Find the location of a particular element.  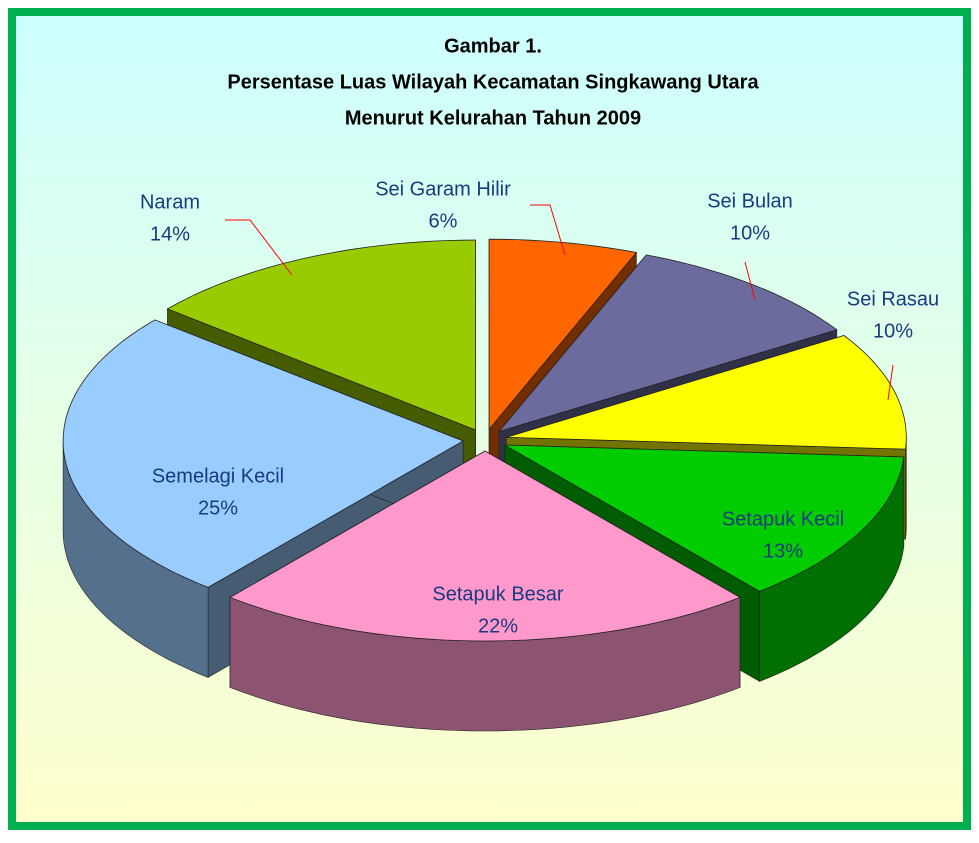

slice-label-value: 22% is located at coordinates (498, 626).